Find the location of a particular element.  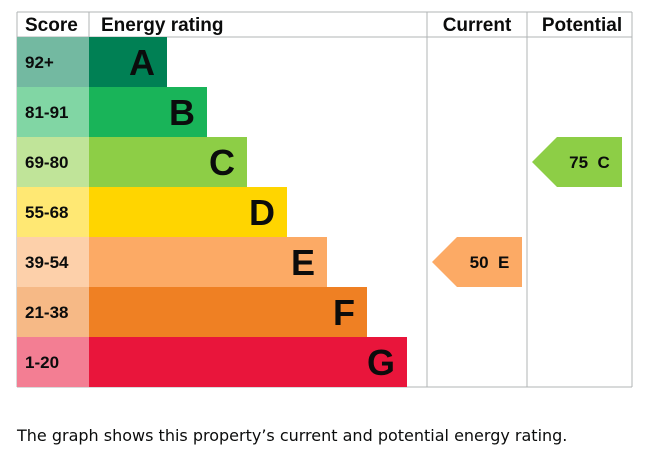

score-label-a: 92+ is located at coordinates (39, 62).